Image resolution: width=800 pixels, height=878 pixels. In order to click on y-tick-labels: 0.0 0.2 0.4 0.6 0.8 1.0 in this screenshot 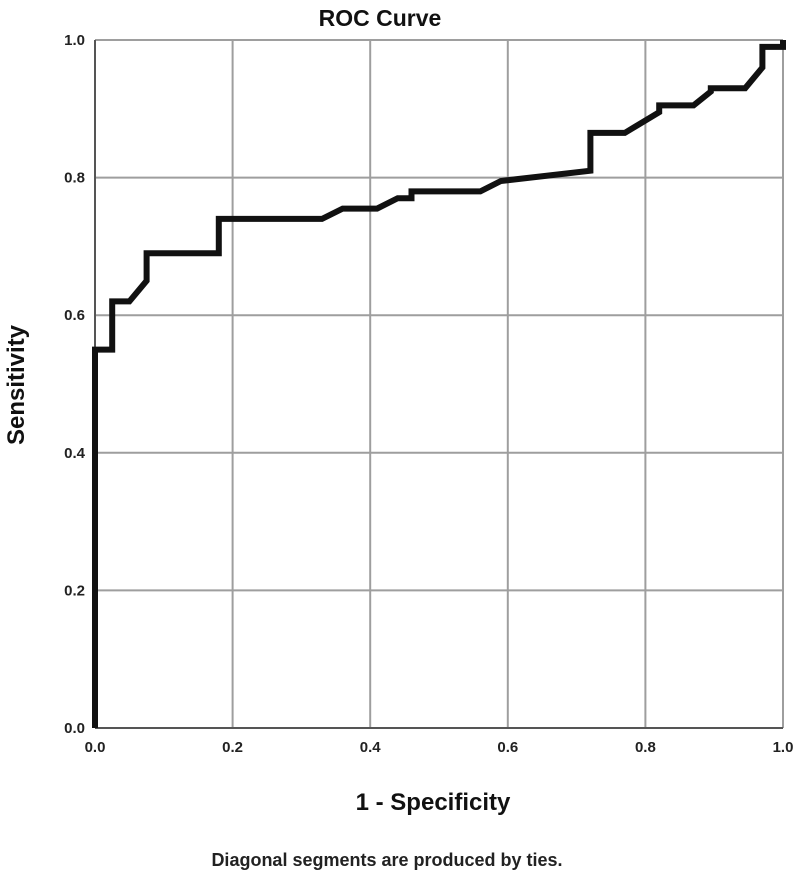, I will do `click(75, 384)`.